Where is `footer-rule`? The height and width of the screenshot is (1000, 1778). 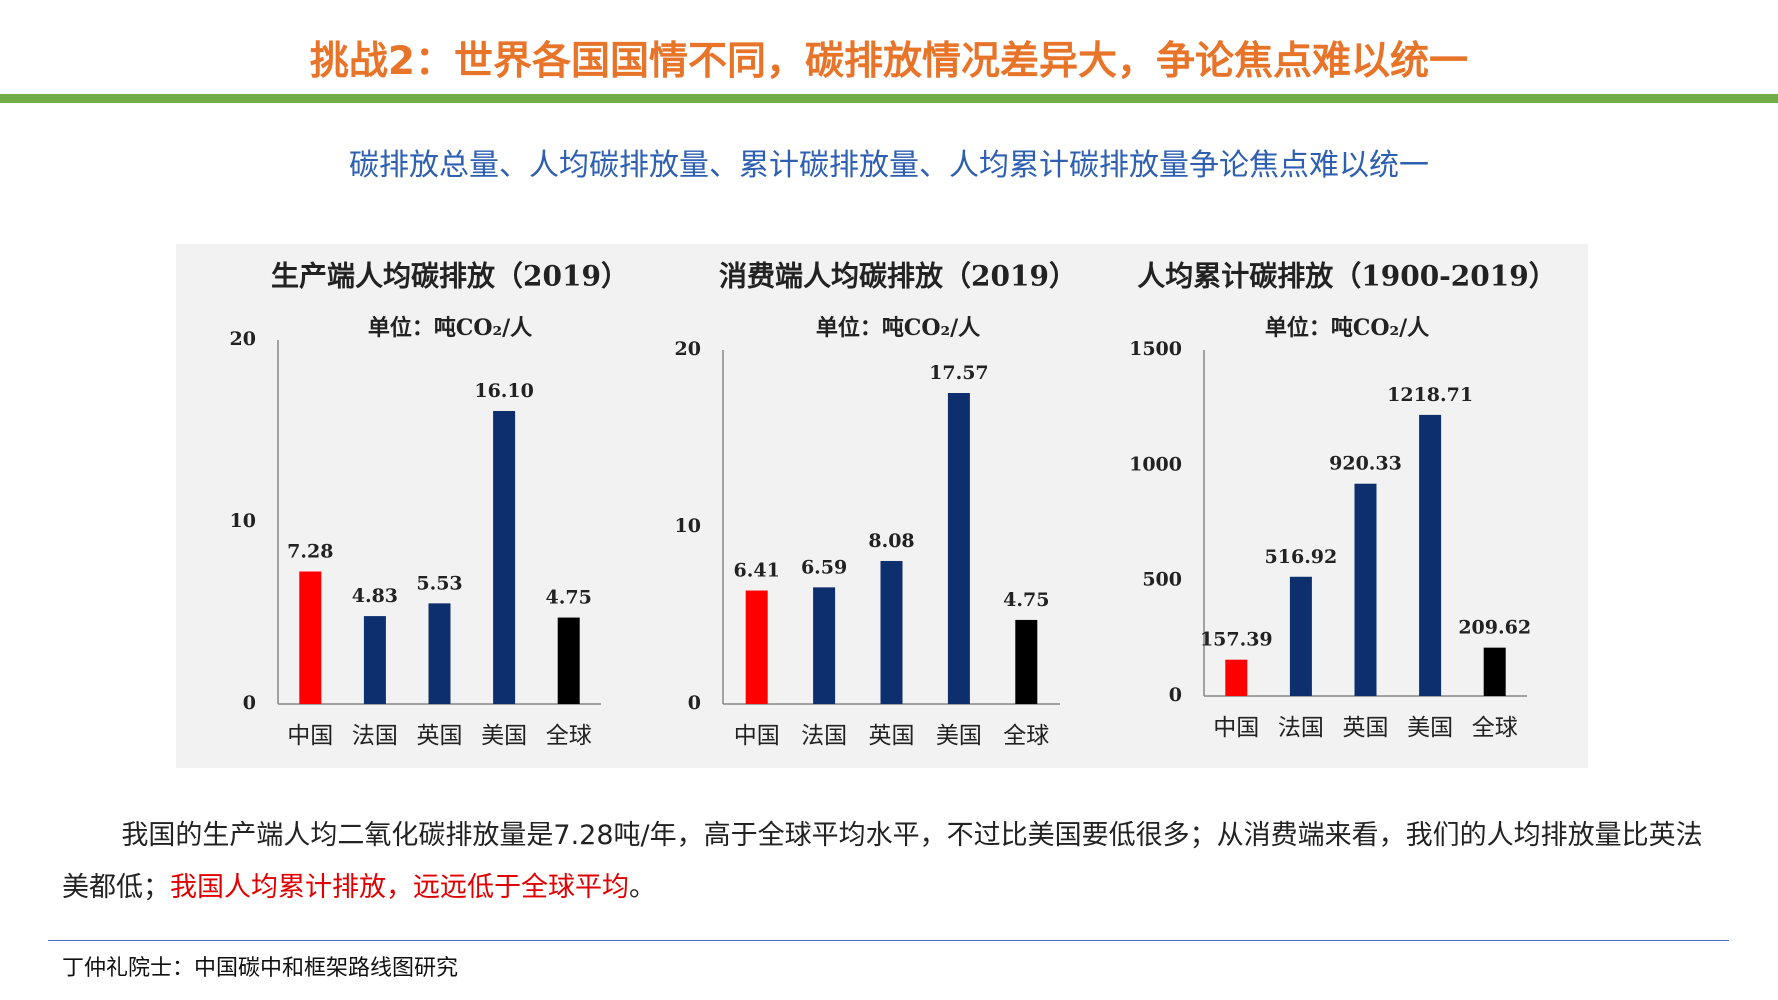 footer-rule is located at coordinates (888, 940).